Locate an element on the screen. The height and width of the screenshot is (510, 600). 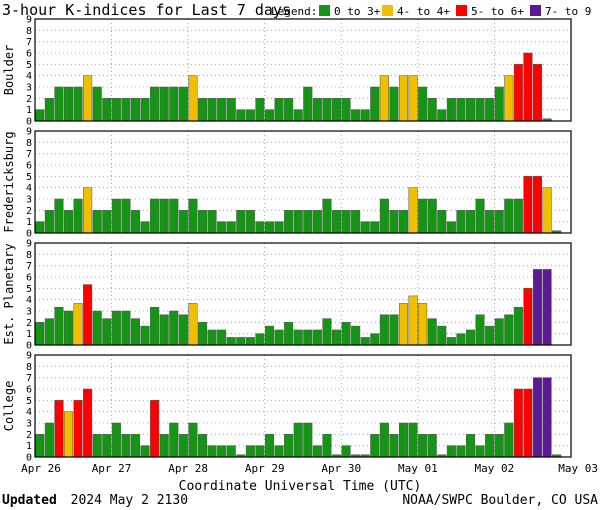
panel-label: Boulder is located at coordinates (9, 70).